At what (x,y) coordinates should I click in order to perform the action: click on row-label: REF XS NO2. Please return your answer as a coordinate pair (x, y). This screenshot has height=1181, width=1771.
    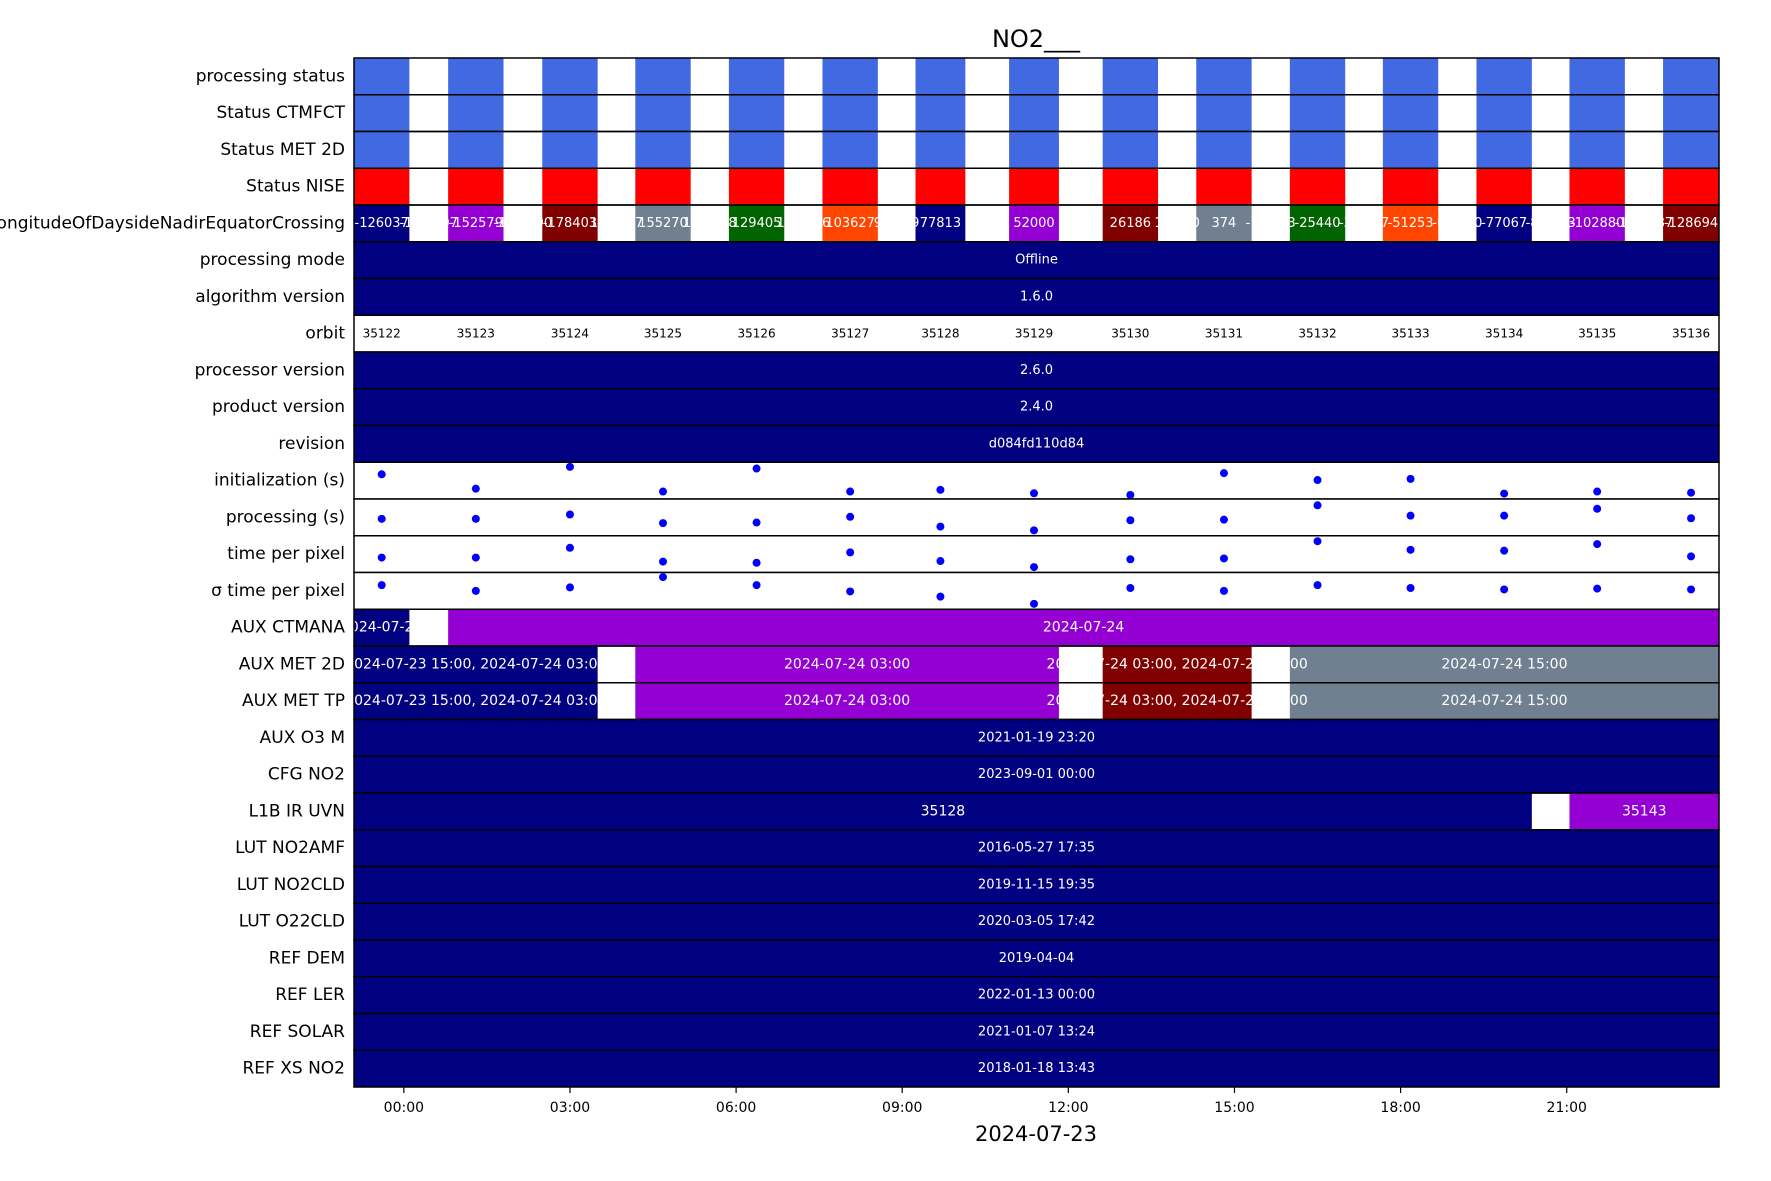
    Looking at the image, I should click on (294, 1069).